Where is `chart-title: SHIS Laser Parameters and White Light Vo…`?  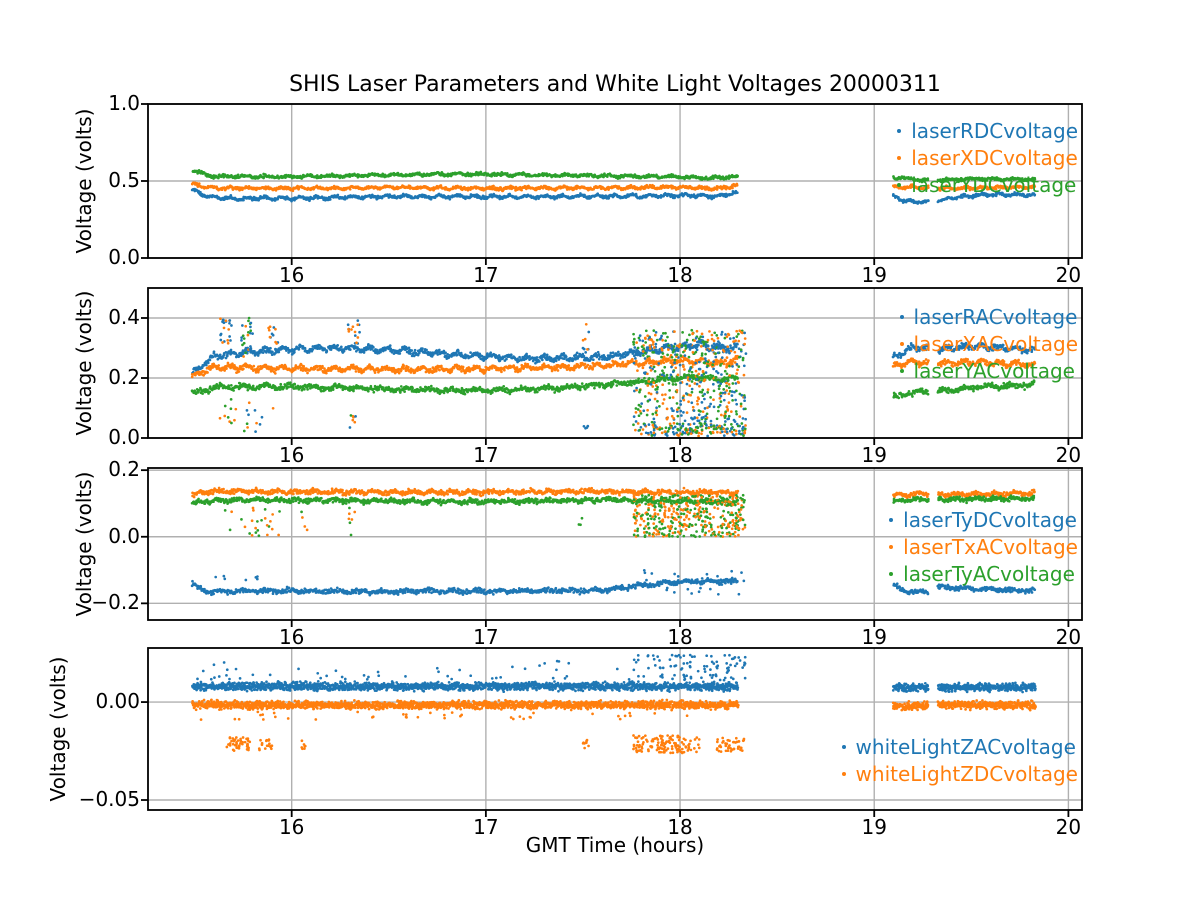
chart-title: SHIS Laser Parameters and White Light Vo… is located at coordinates (615, 84).